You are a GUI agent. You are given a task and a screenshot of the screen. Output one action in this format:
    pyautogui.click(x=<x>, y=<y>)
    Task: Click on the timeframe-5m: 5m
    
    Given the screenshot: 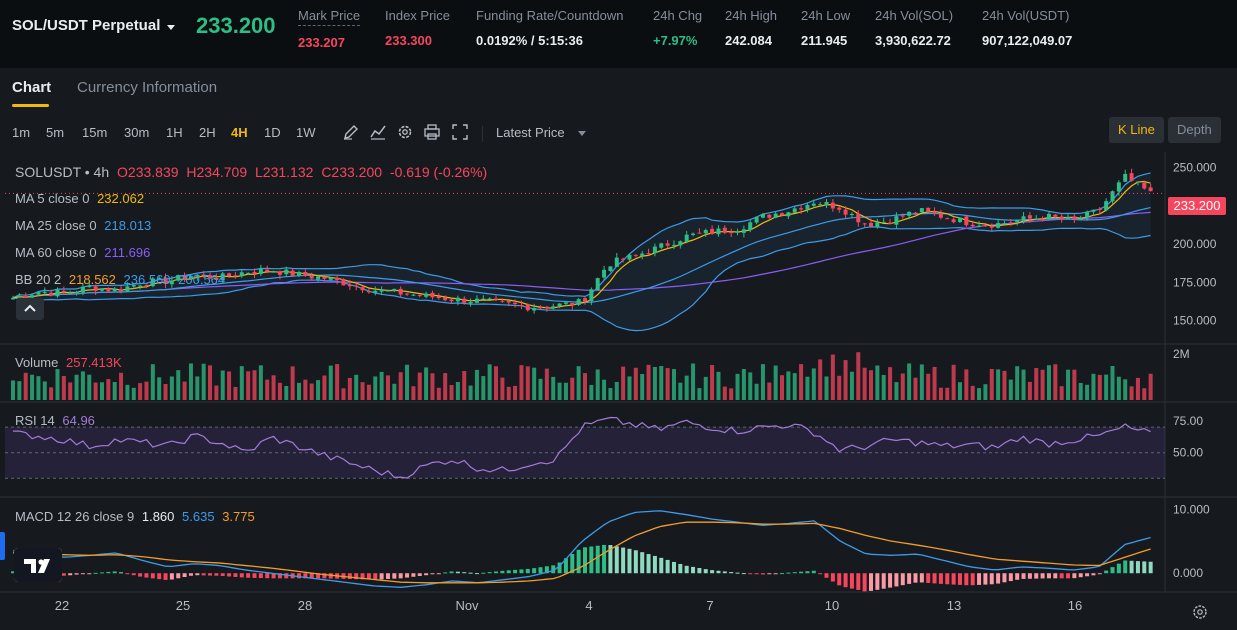 What is the action you would take?
    pyautogui.click(x=55, y=132)
    